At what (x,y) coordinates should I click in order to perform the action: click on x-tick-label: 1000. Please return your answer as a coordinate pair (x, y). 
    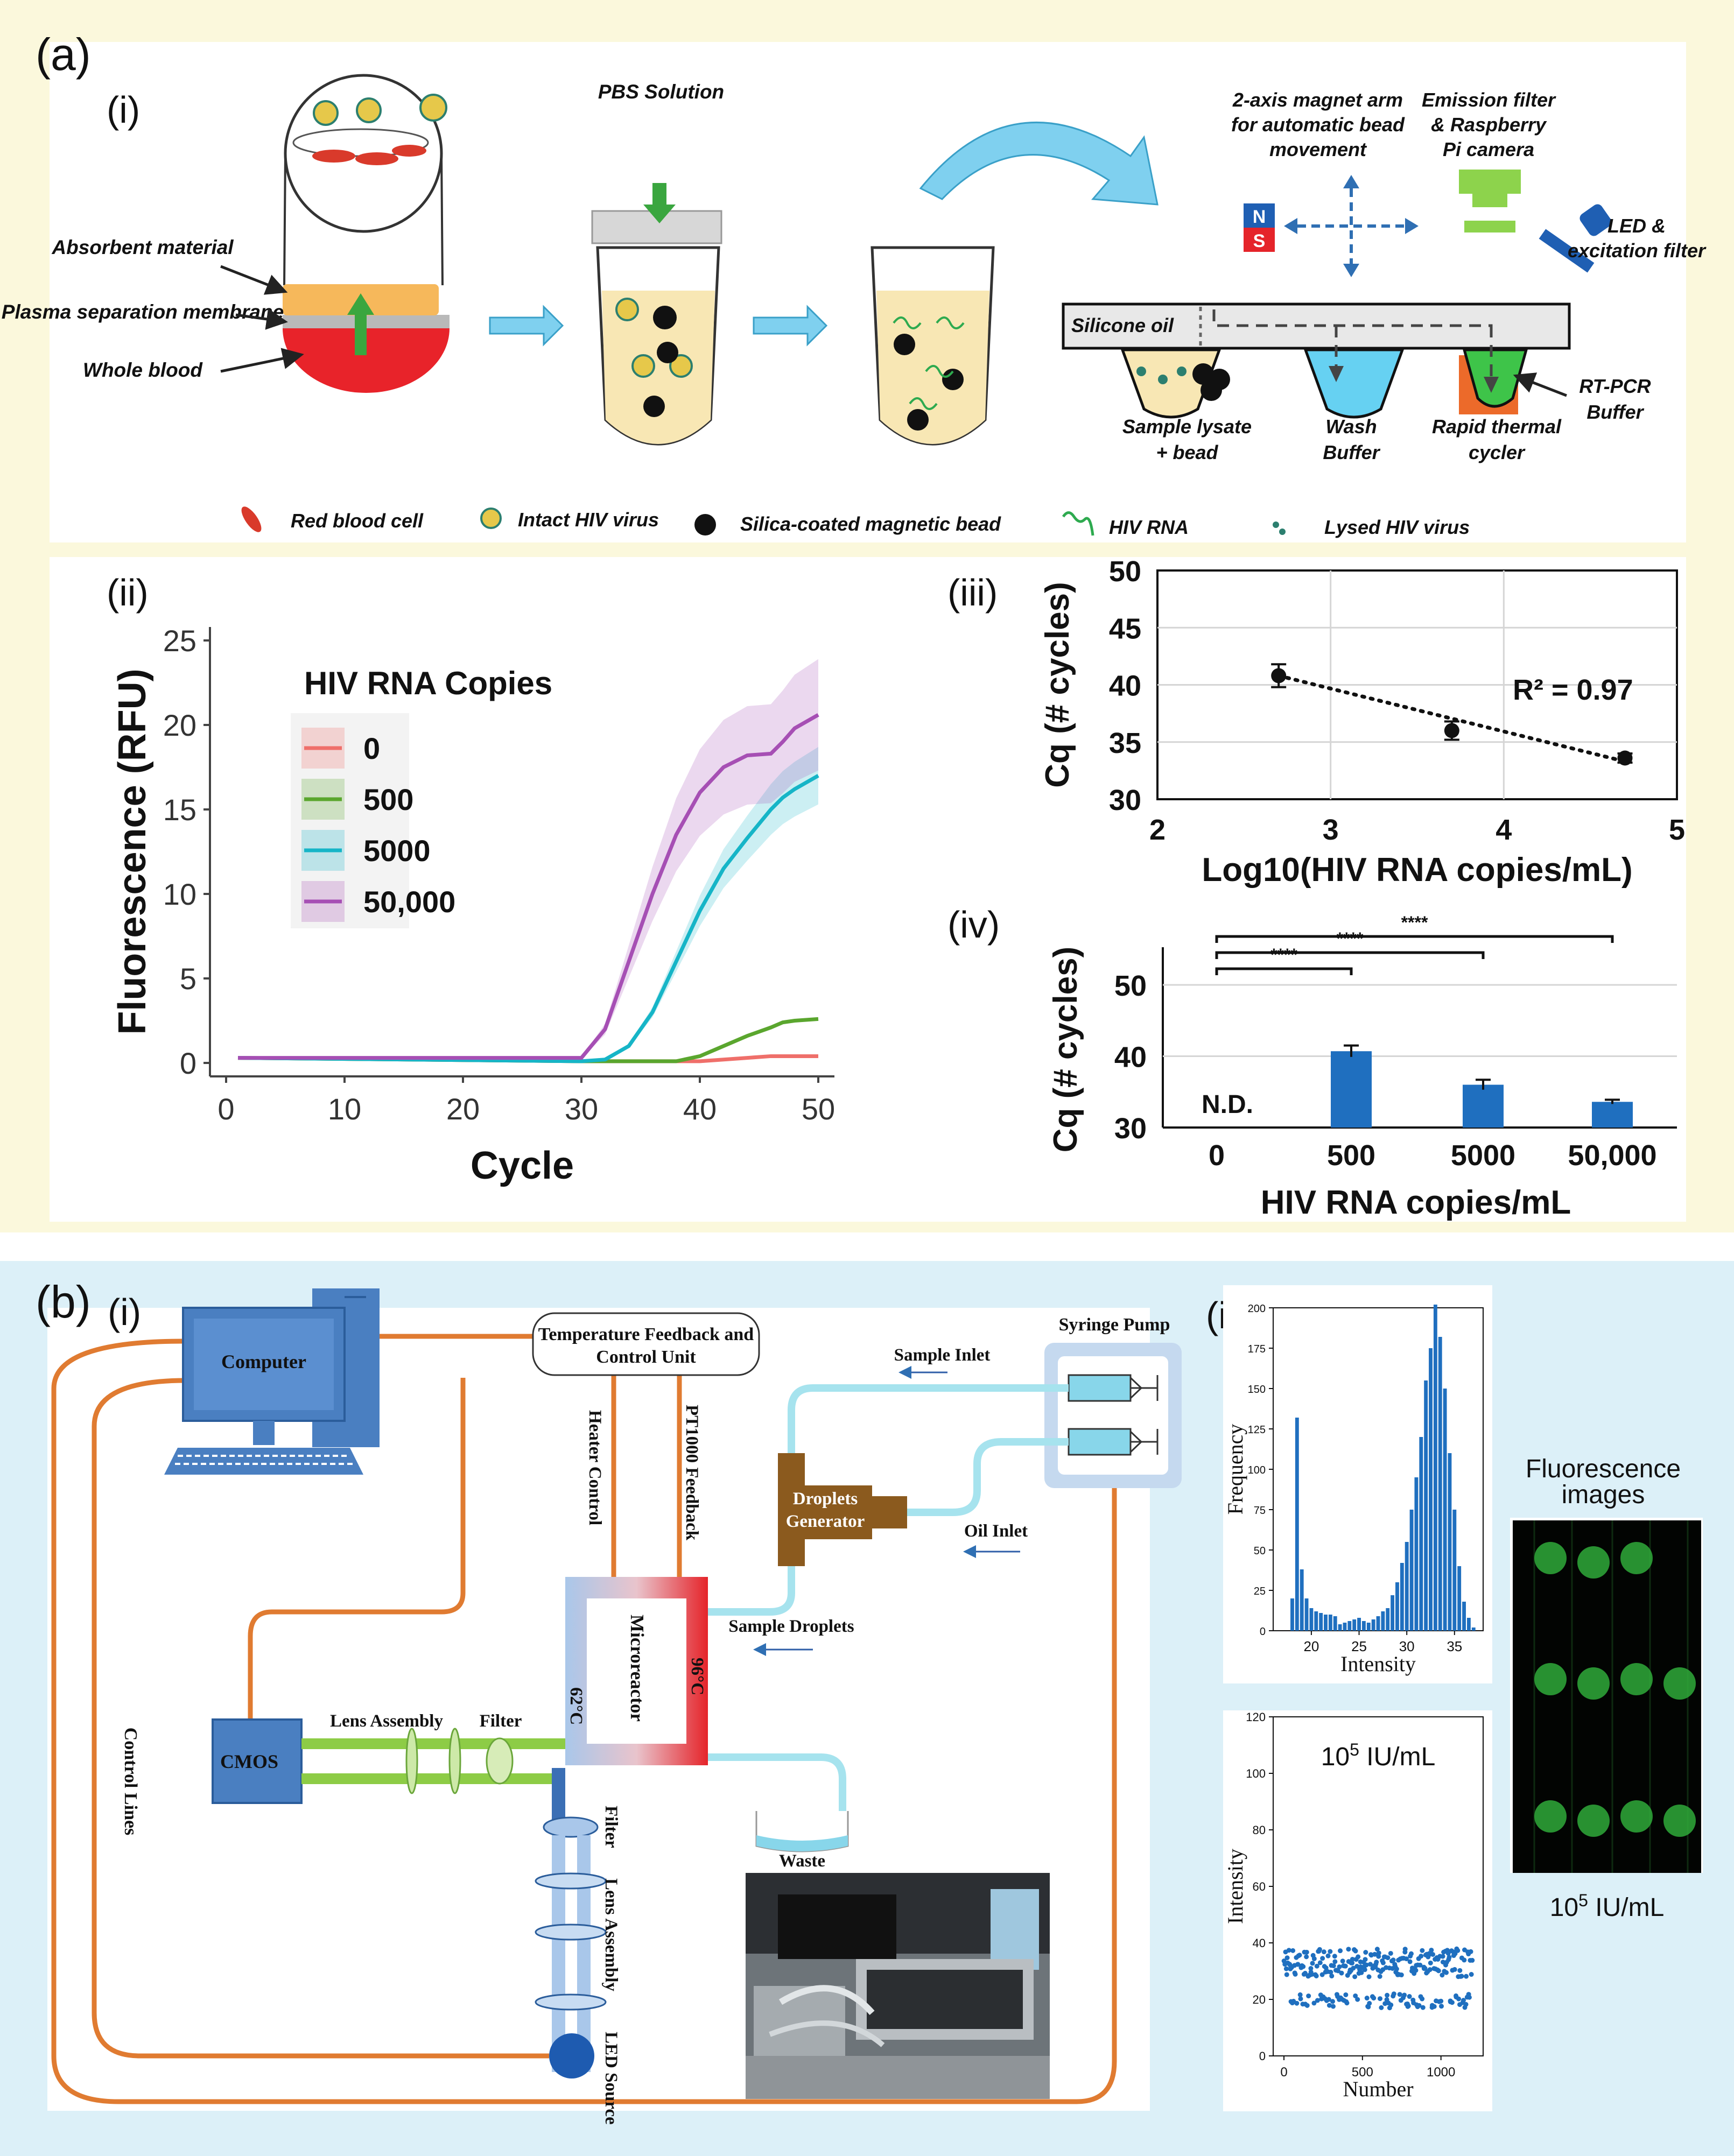
    Looking at the image, I should click on (1441, 2072).